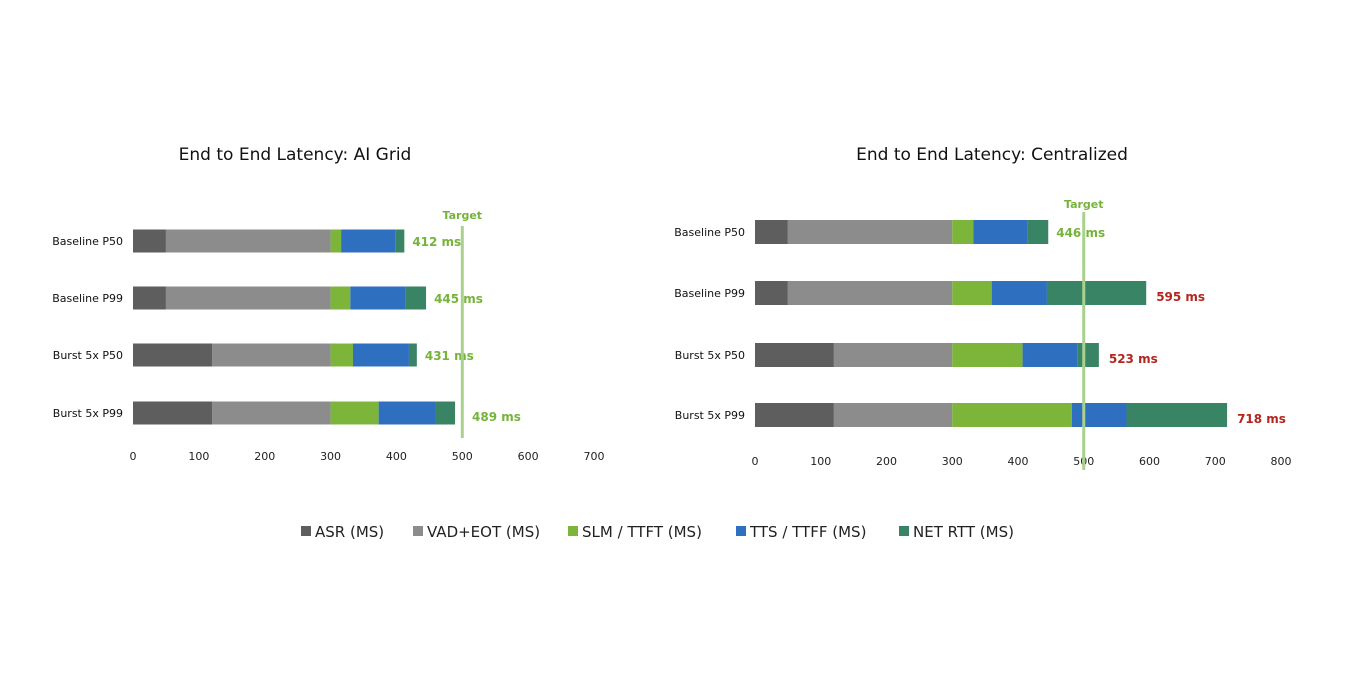 The image size is (1354, 696). What do you see at coordinates (963, 532) in the screenshot?
I see `legend-item: NET RTT (MS)` at bounding box center [963, 532].